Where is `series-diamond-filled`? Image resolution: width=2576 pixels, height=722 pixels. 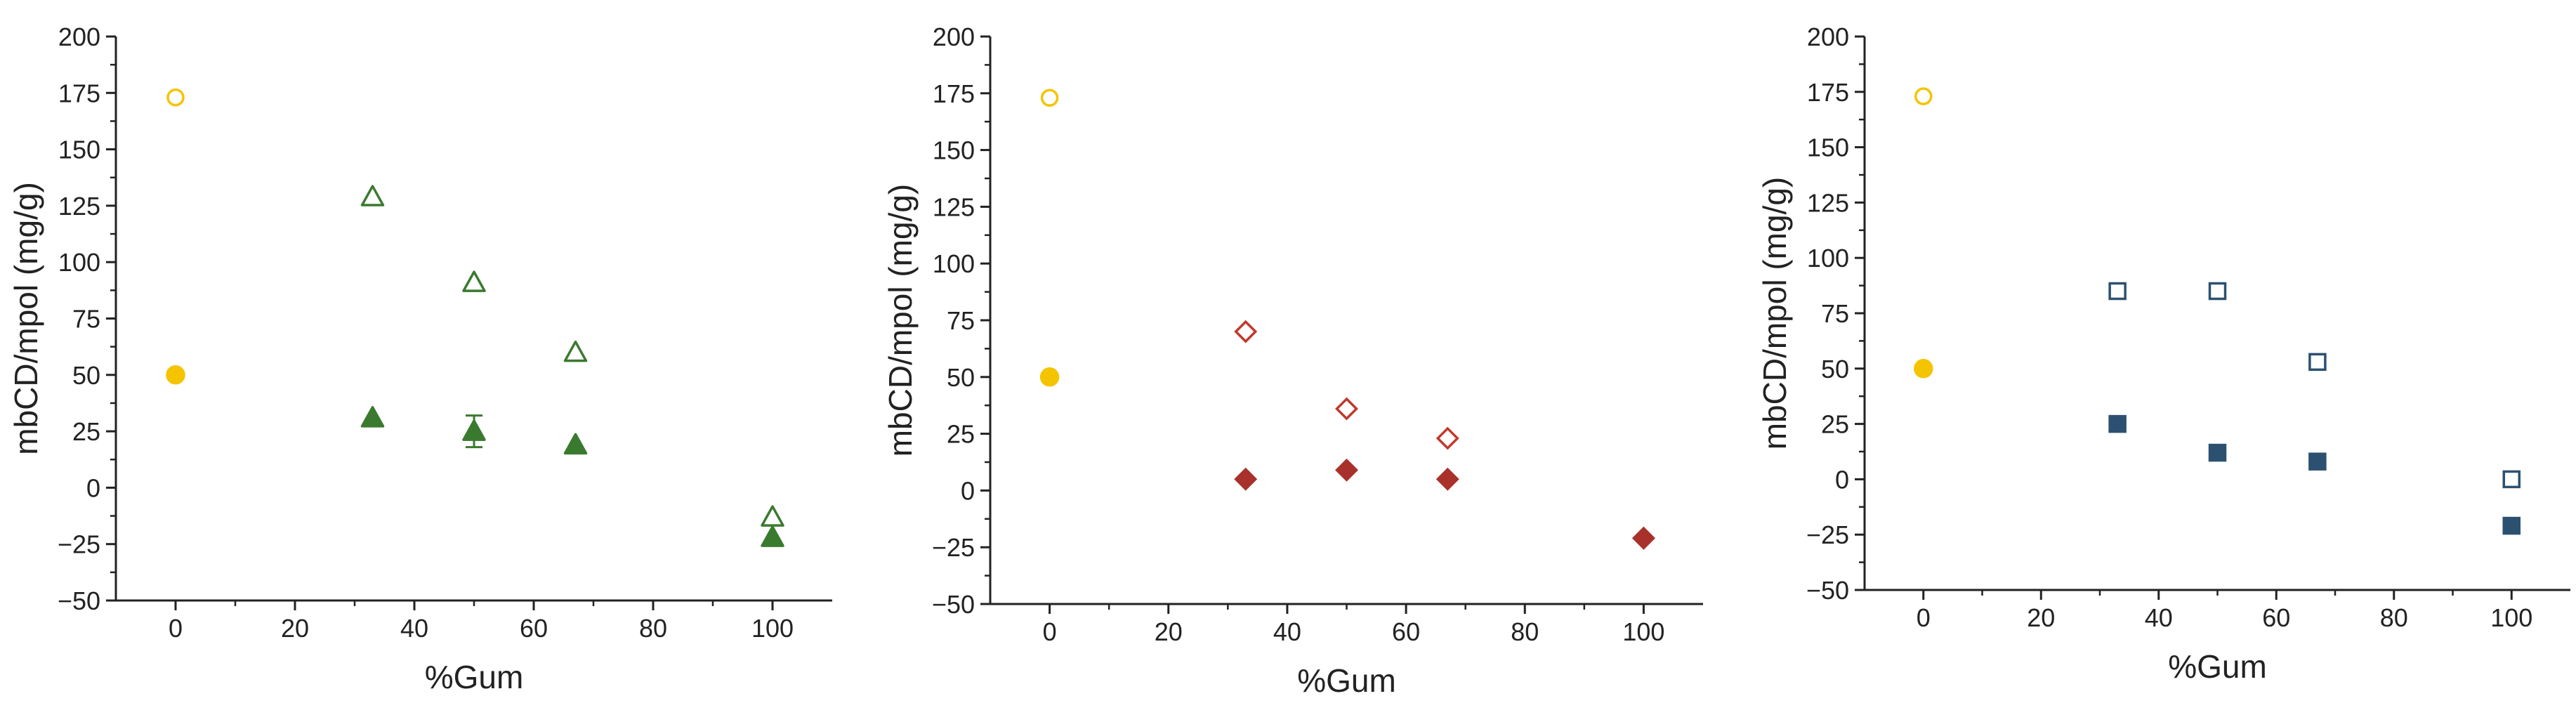 series-diamond-filled is located at coordinates (1444, 504).